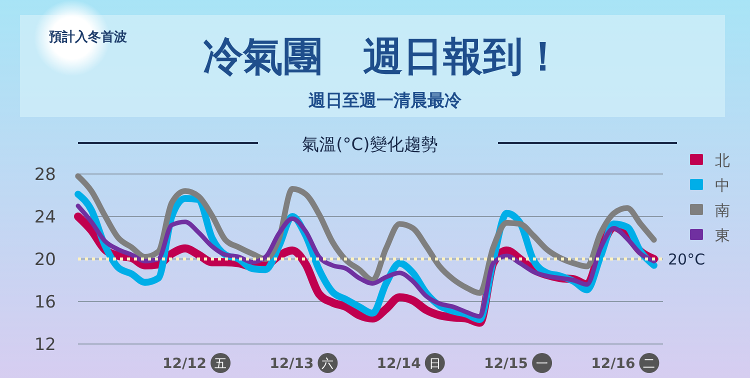 The image size is (750, 378). What do you see at coordinates (45, 344) in the screenshot?
I see `y-tick-label: 12` at bounding box center [45, 344].